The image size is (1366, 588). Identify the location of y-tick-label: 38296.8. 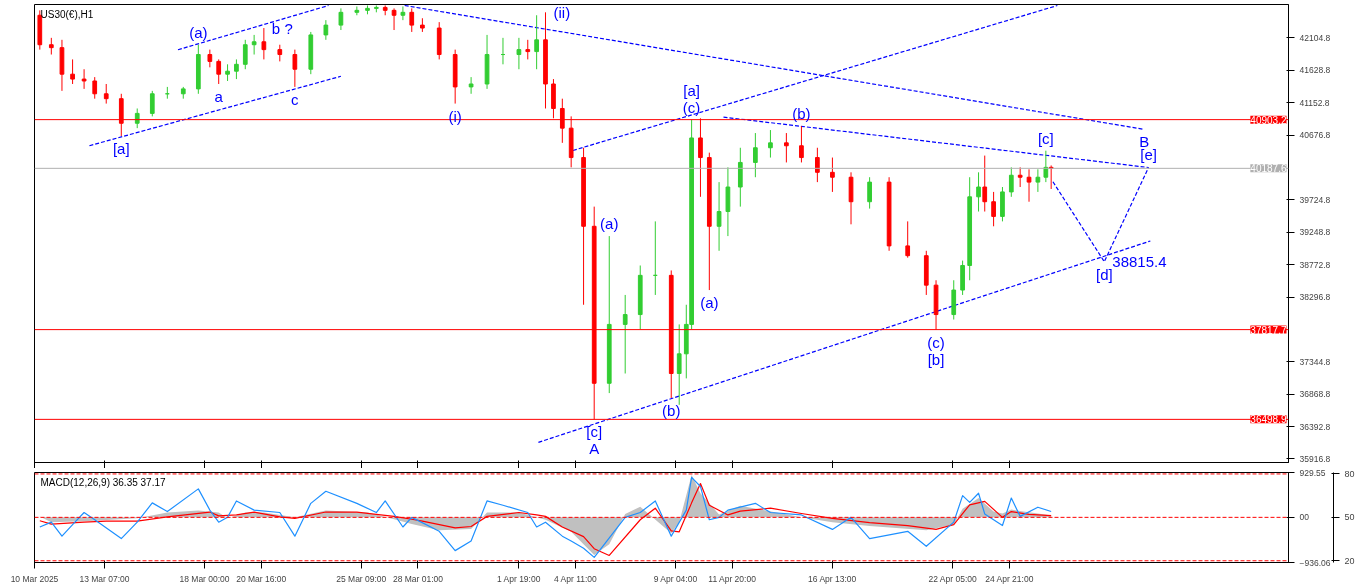
(1315, 297).